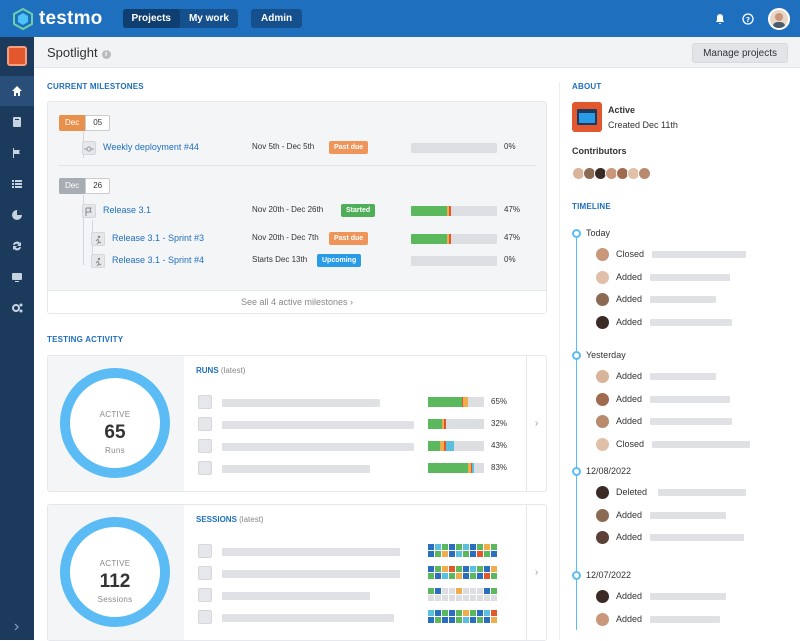 The image size is (800, 641). I want to click on help-icon: ?, so click(748, 19).